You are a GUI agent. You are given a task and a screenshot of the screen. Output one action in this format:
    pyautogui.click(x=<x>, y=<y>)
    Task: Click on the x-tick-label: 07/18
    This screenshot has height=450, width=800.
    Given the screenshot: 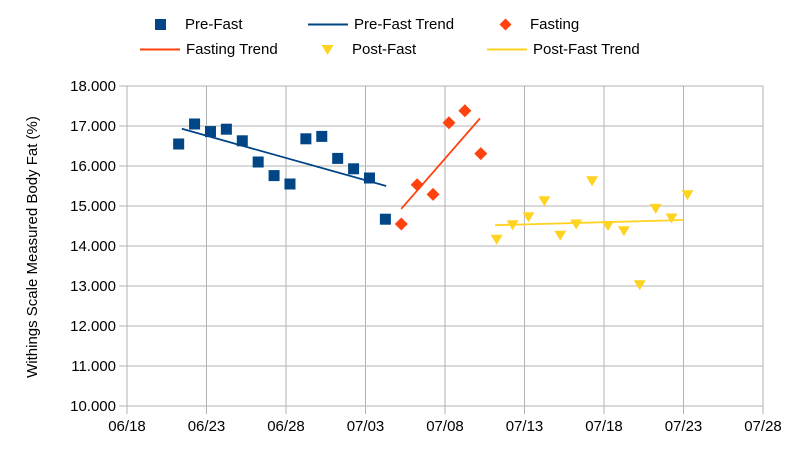 What is the action you would take?
    pyautogui.click(x=604, y=426)
    